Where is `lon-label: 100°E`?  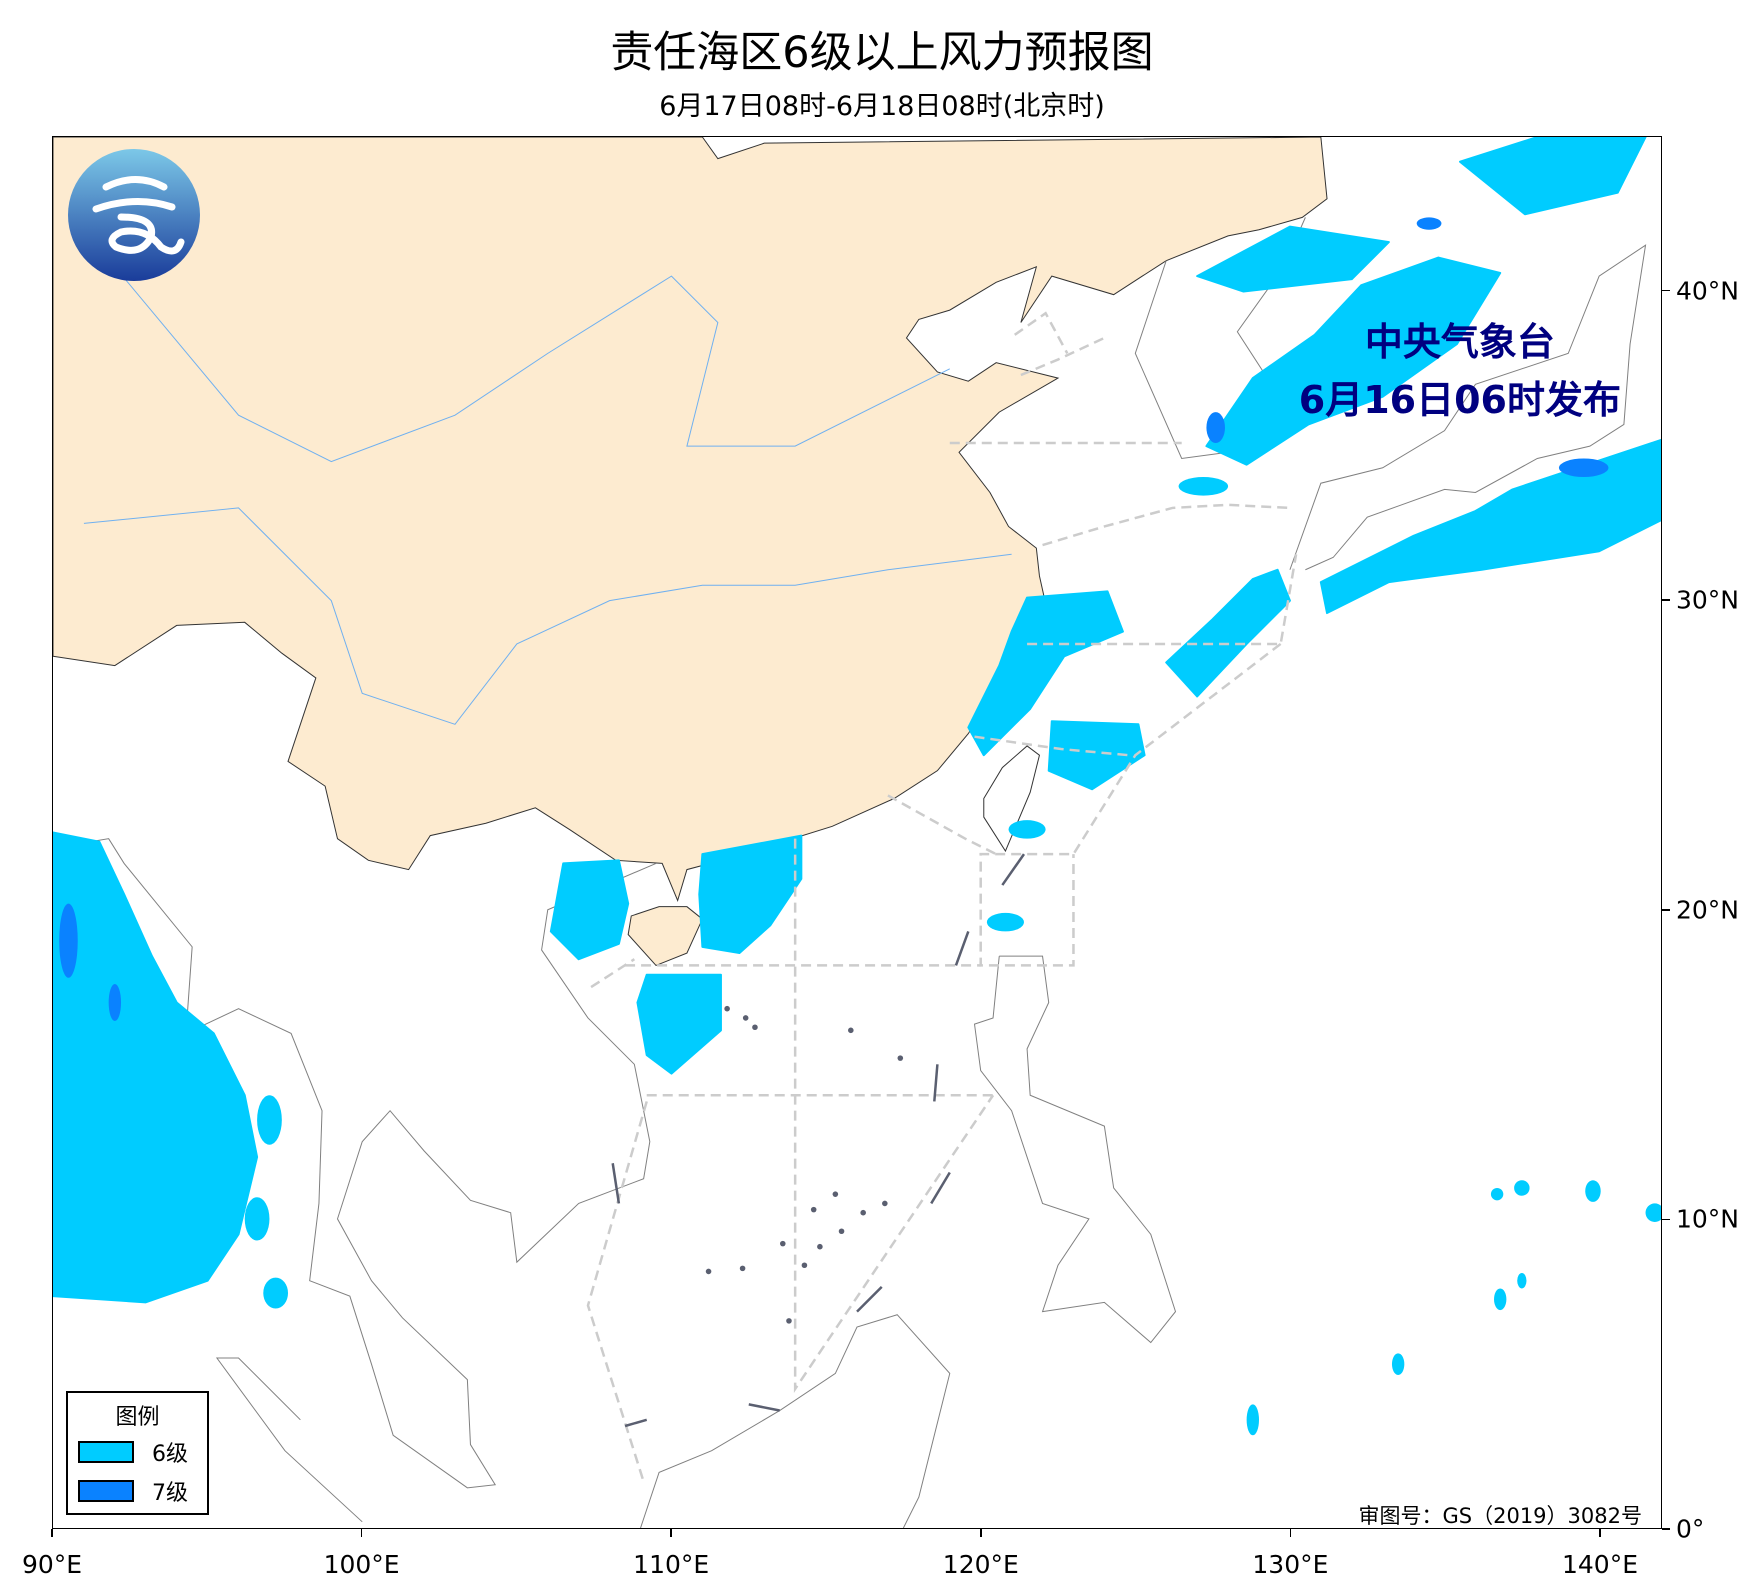
lon-label: 100°E is located at coordinates (361, 1564).